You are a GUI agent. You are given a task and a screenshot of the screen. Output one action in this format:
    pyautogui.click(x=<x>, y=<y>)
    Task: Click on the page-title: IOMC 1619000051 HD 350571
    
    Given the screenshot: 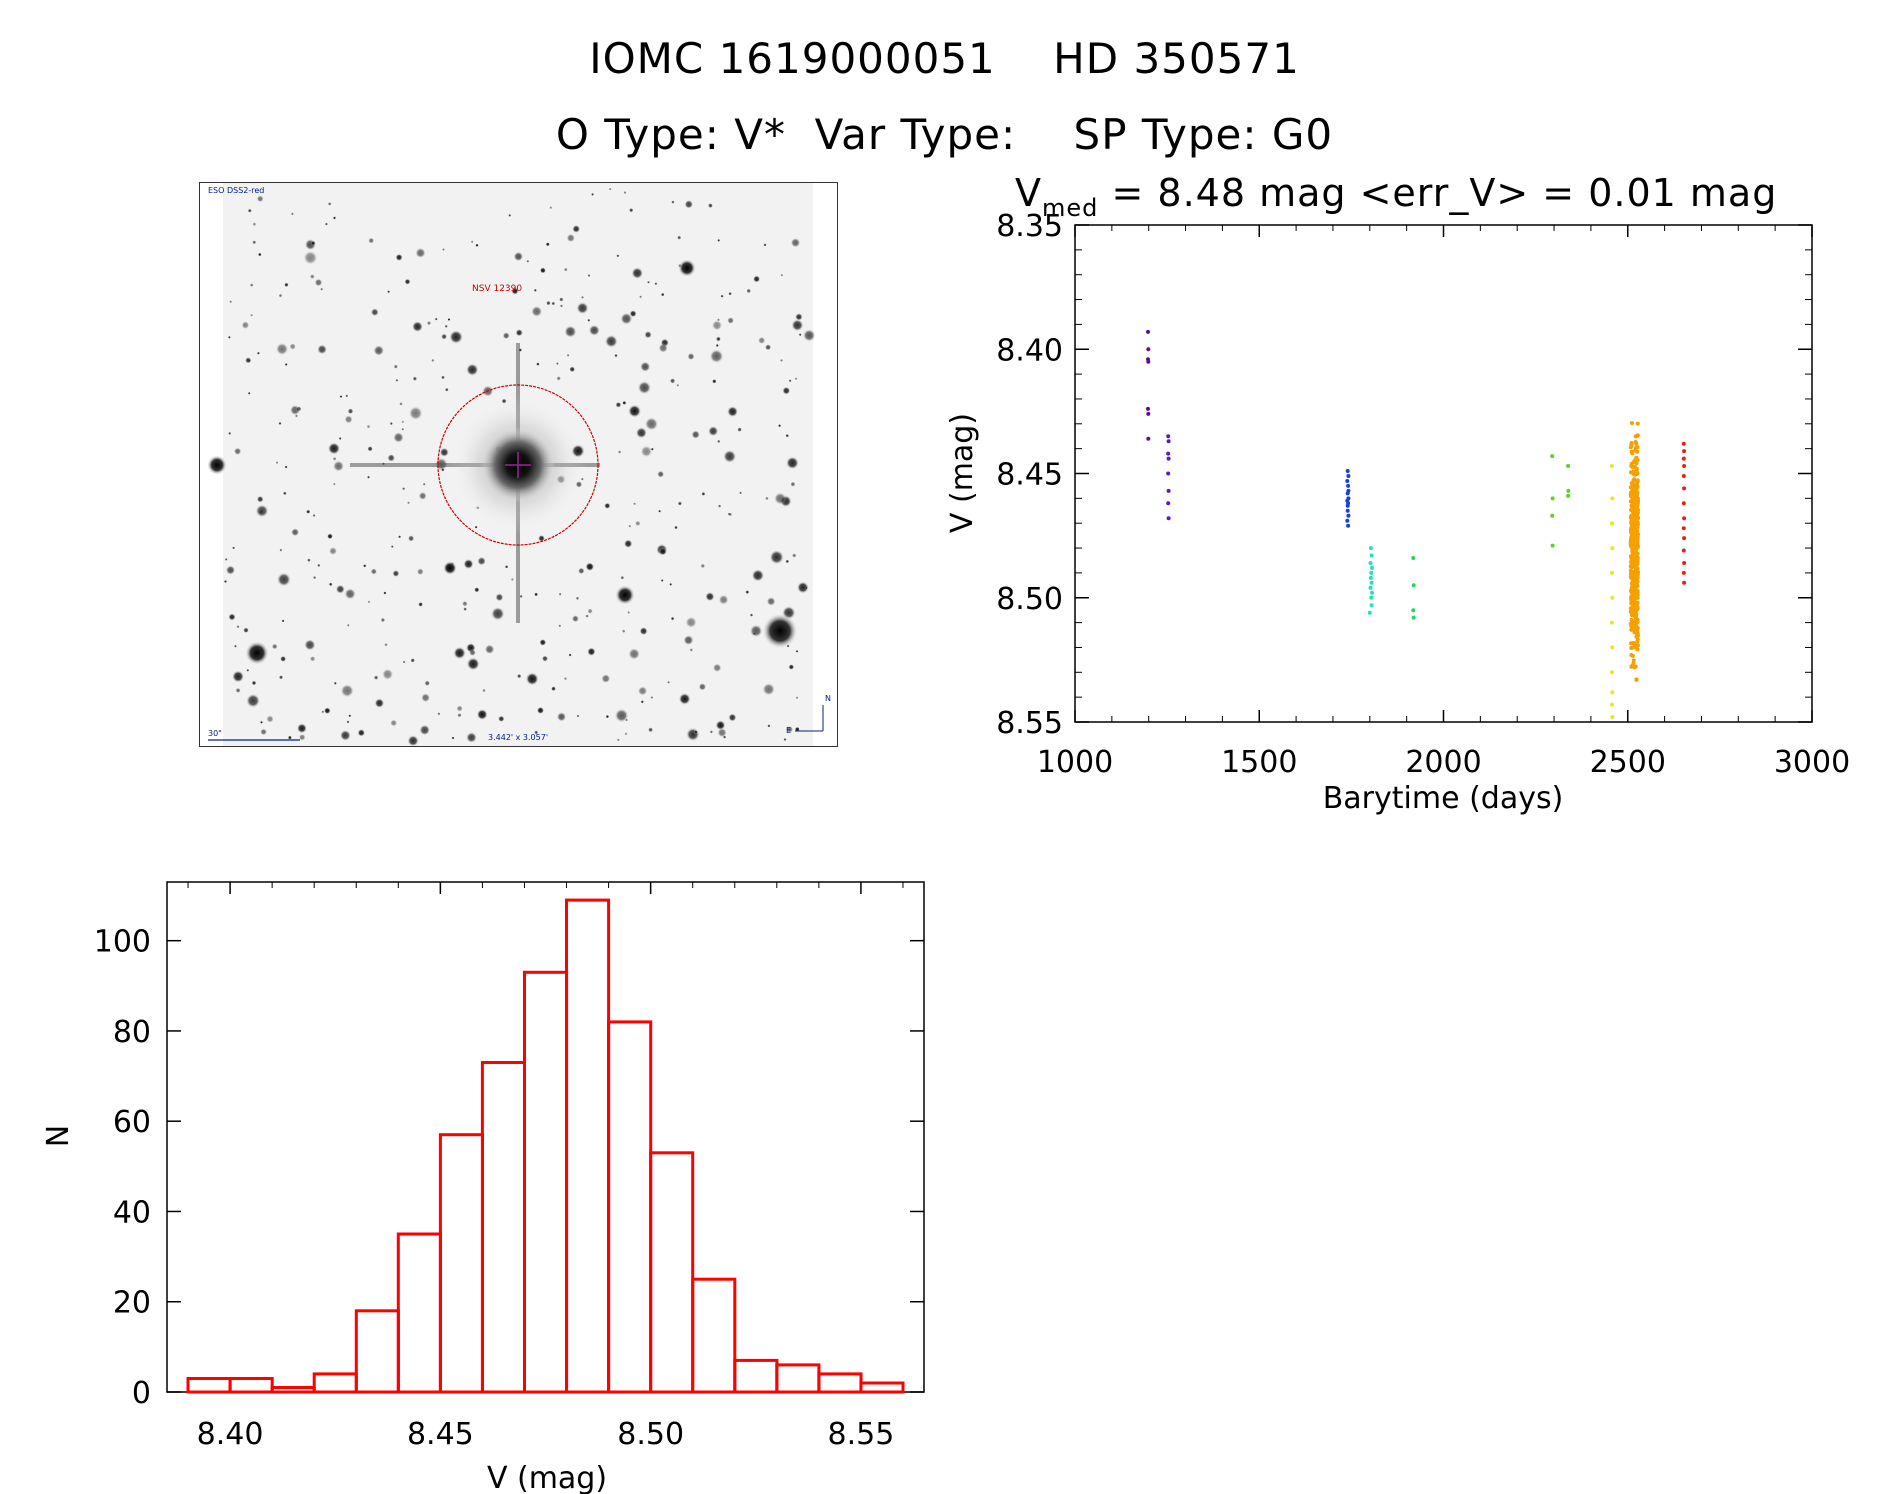 What is the action you would take?
    pyautogui.click(x=944, y=58)
    